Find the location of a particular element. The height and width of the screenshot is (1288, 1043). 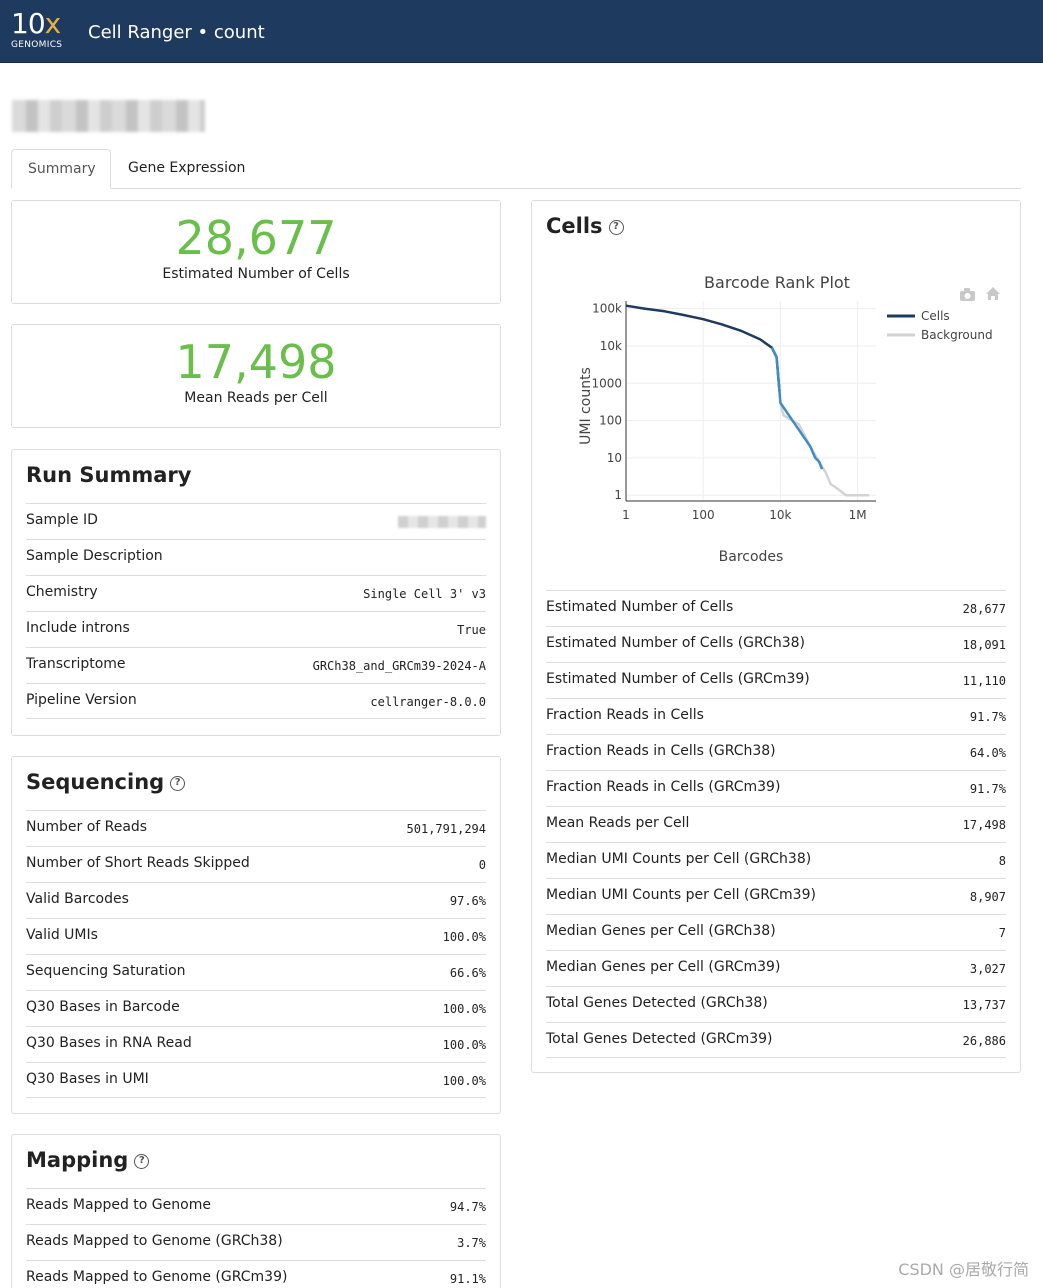

table-row: Transcriptome GRCh38_and_GRCm39-2024-A is located at coordinates (256, 665).